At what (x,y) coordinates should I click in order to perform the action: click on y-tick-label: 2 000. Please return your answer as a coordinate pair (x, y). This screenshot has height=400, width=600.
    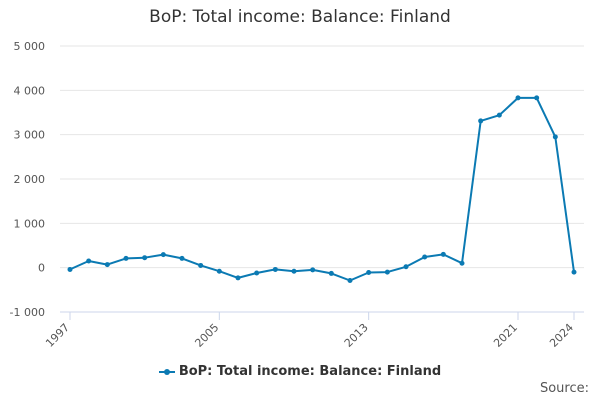
    Looking at the image, I should click on (30, 179).